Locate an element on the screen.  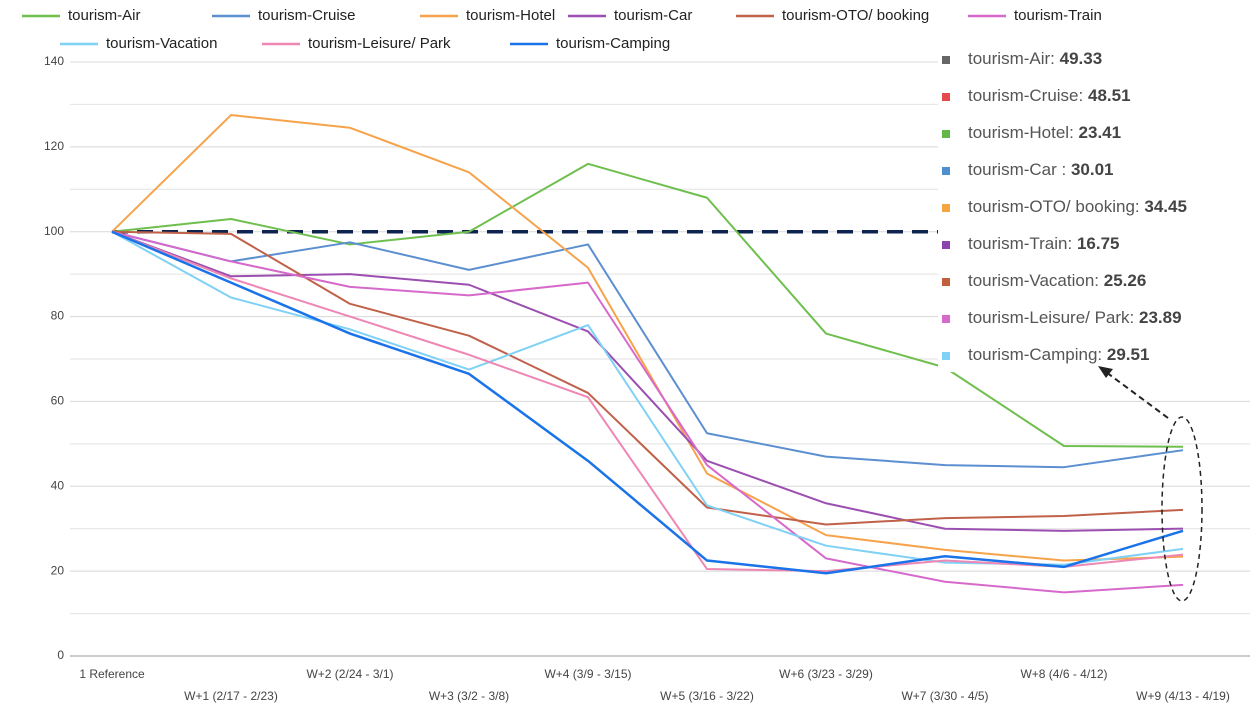
x-tick-label: W+3 (3/2 - 3/8) is located at coordinates (469, 696).